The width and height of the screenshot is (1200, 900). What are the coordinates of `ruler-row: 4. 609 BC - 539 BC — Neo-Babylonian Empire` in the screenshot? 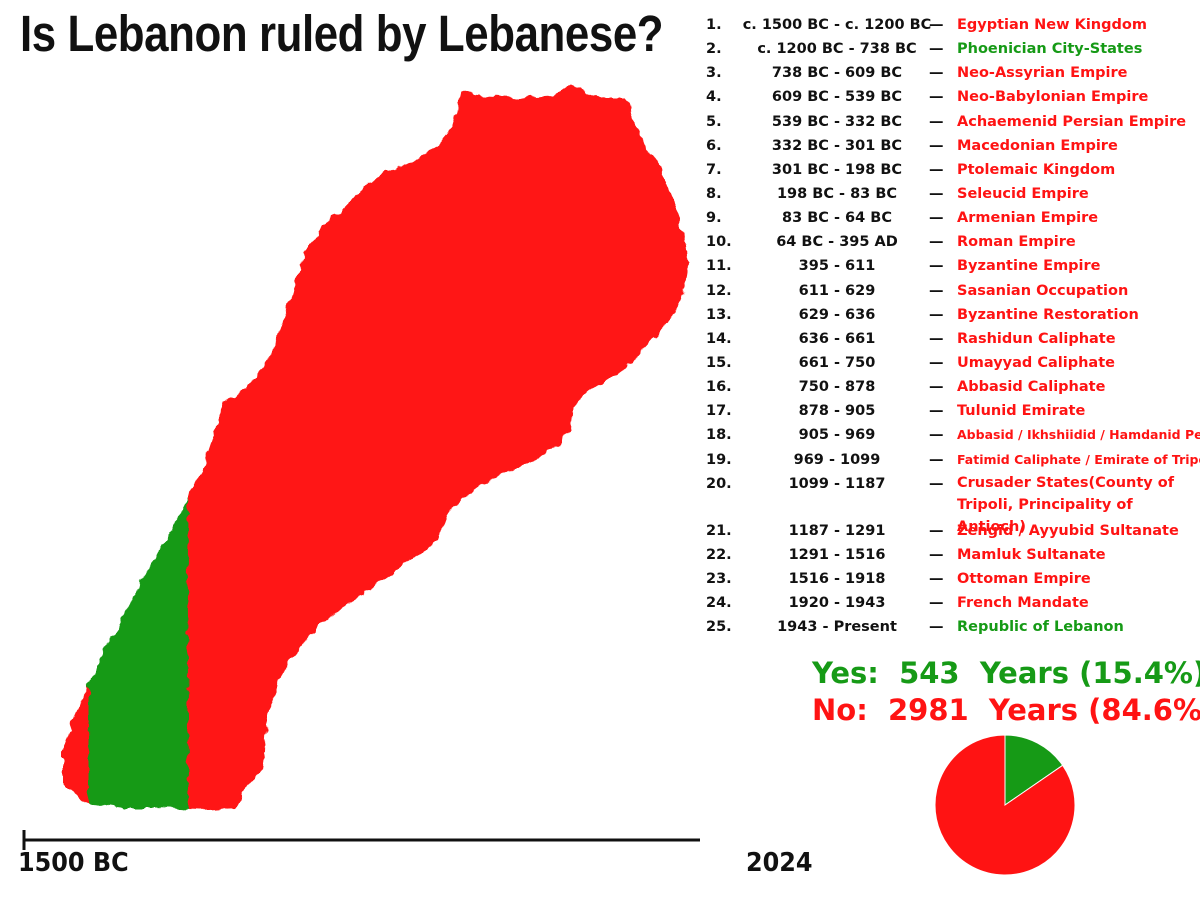 It's located at (950, 97).